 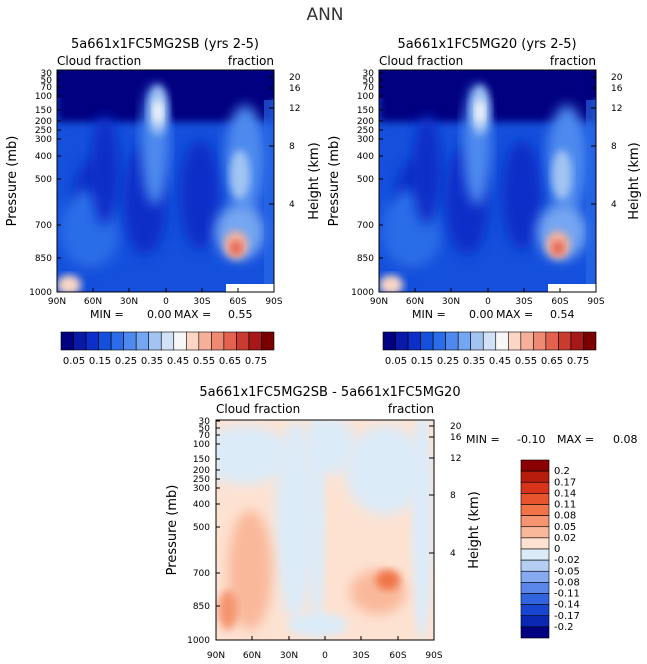 I want to click on panel-title: 5a661x1FC5MG2SB - 5a661x1FC5MG20, so click(x=329, y=392).